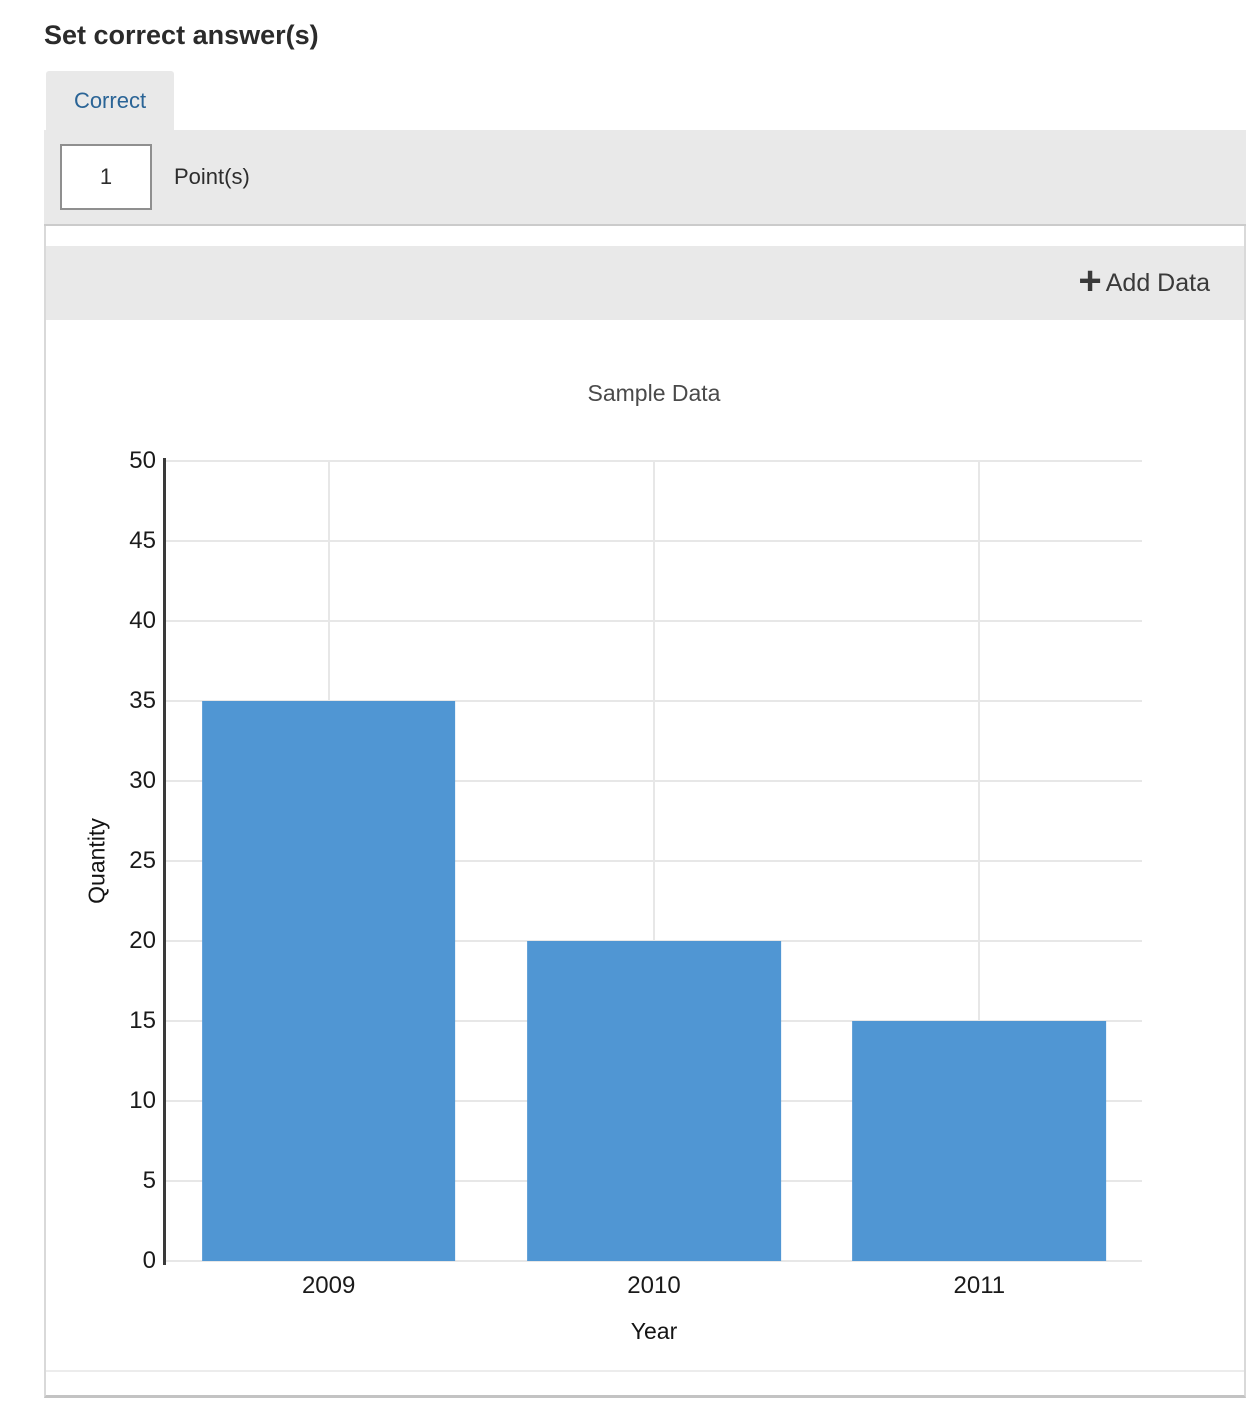 This screenshot has height=1414, width=1252. I want to click on chart-title: Sample Data, so click(654, 393).